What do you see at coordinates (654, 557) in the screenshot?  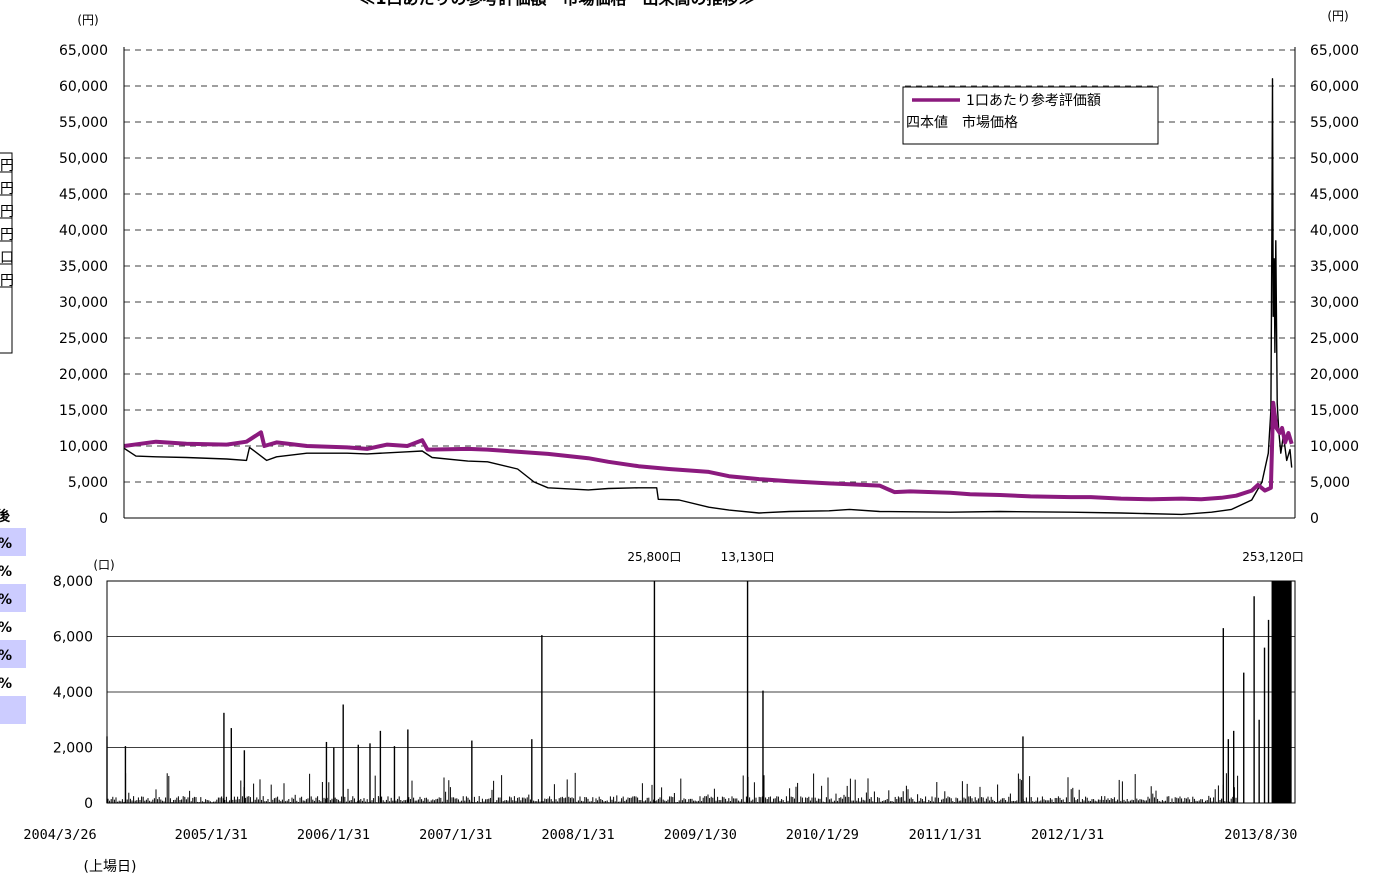 I see `overflow-label: 25,800口` at bounding box center [654, 557].